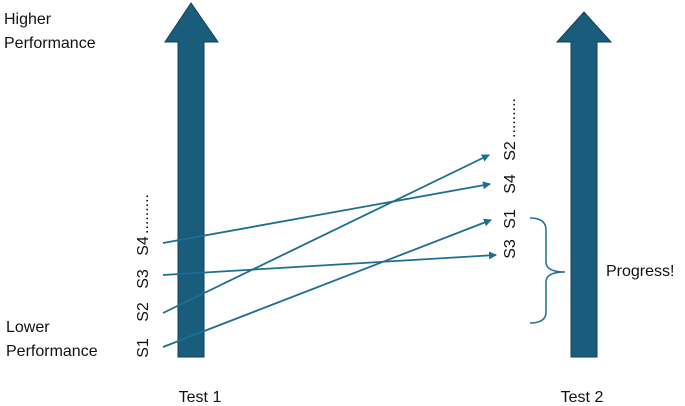 This screenshot has width=685, height=406. What do you see at coordinates (200, 397) in the screenshot?
I see `test1-label: Test 1` at bounding box center [200, 397].